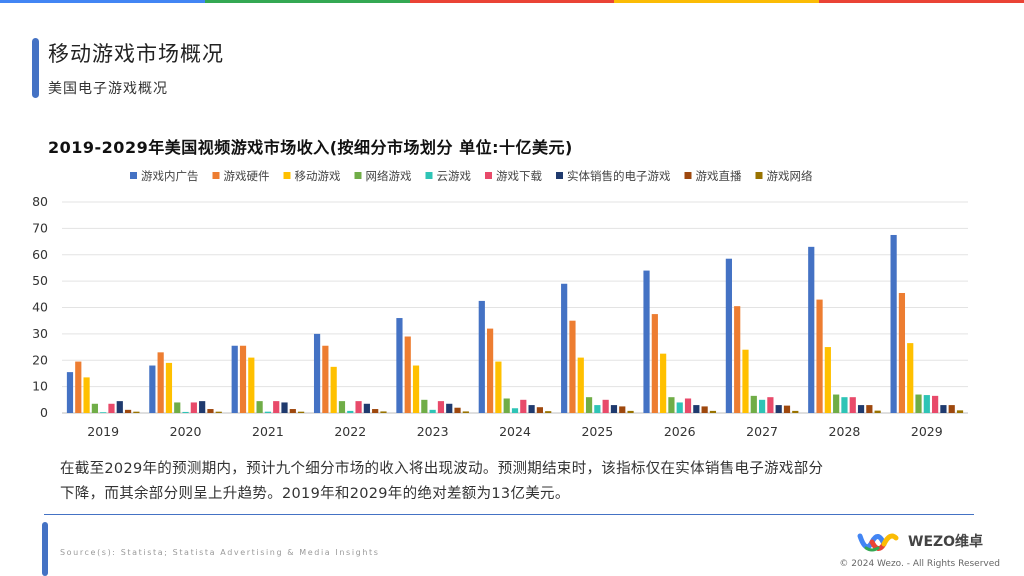  I want to click on y-axis: 0 10 20 30 40 50 60 70 80, so click(40, 307).